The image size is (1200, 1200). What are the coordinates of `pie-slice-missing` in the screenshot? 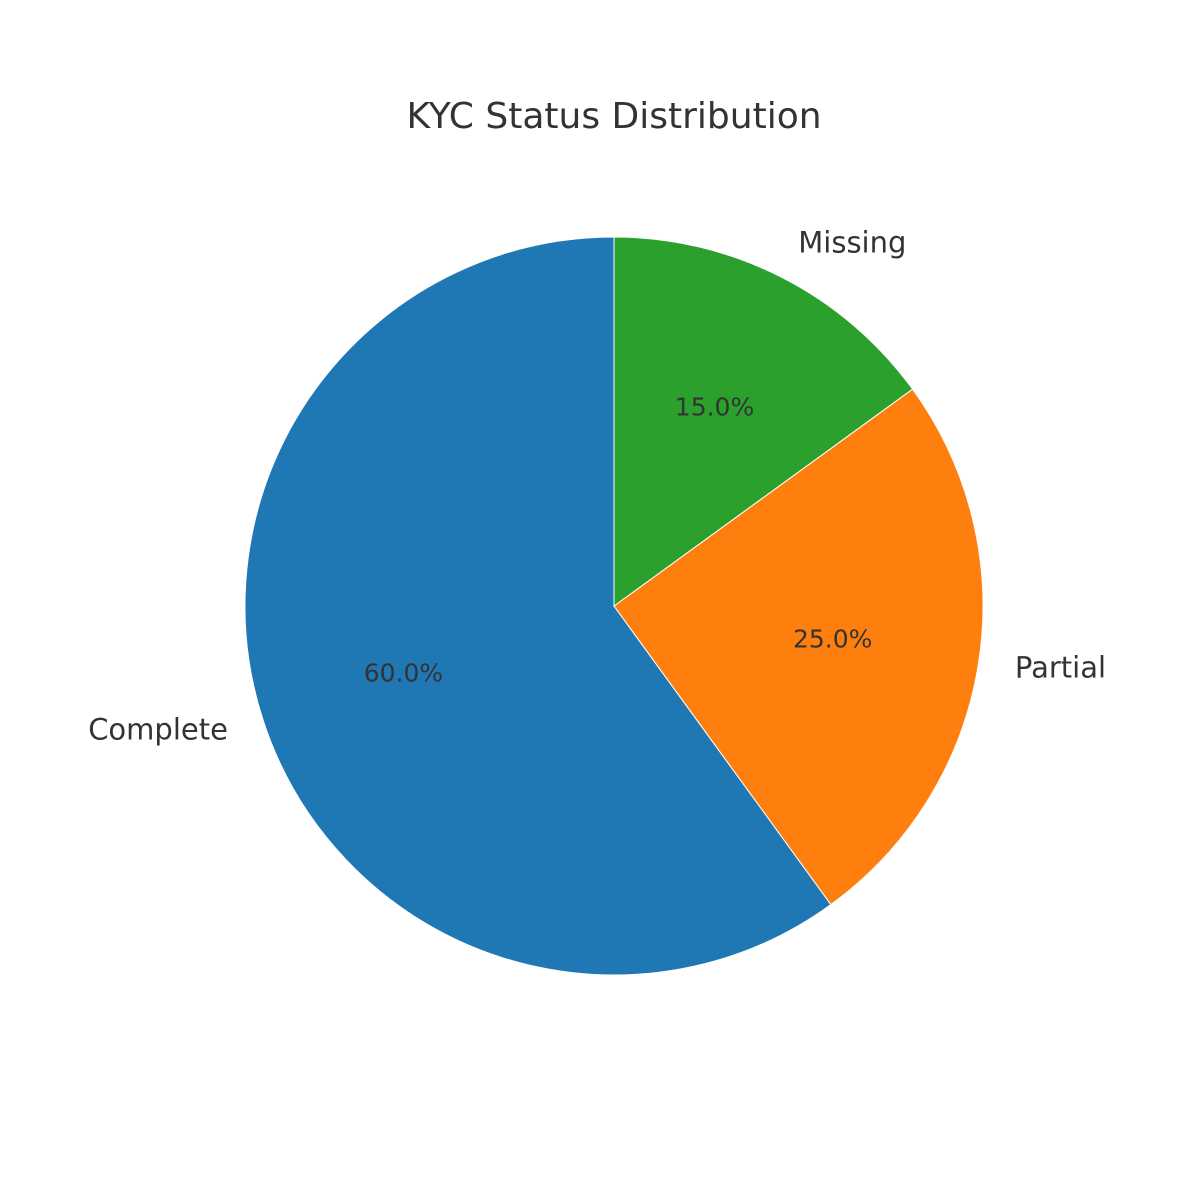 It's located at (763, 421).